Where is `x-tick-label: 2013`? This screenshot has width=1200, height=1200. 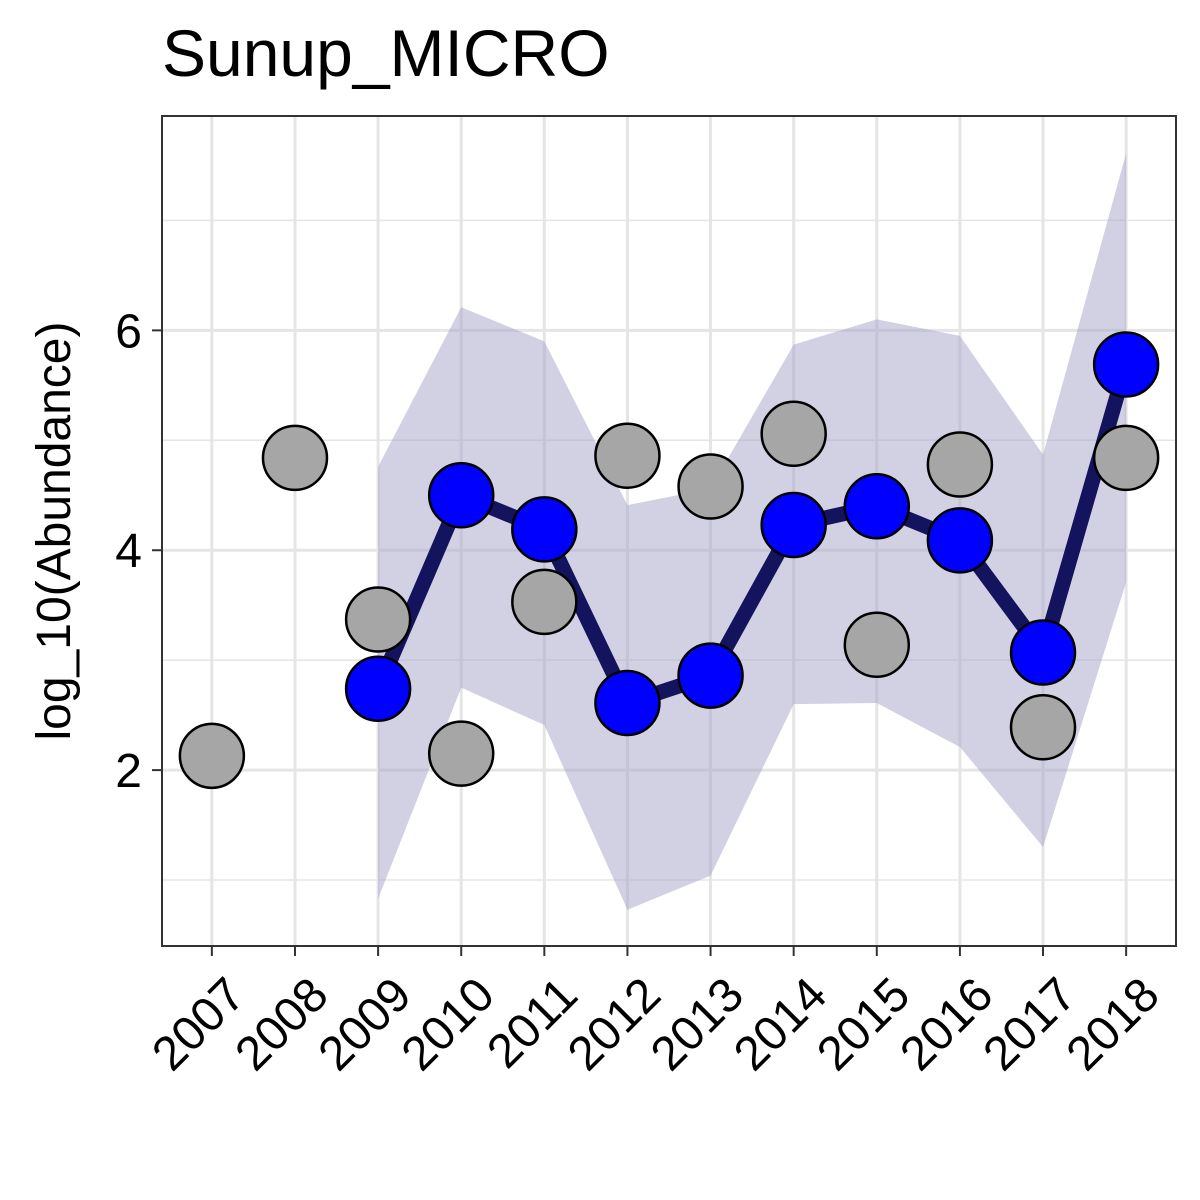
x-tick-label: 2013 is located at coordinates (697, 1024).